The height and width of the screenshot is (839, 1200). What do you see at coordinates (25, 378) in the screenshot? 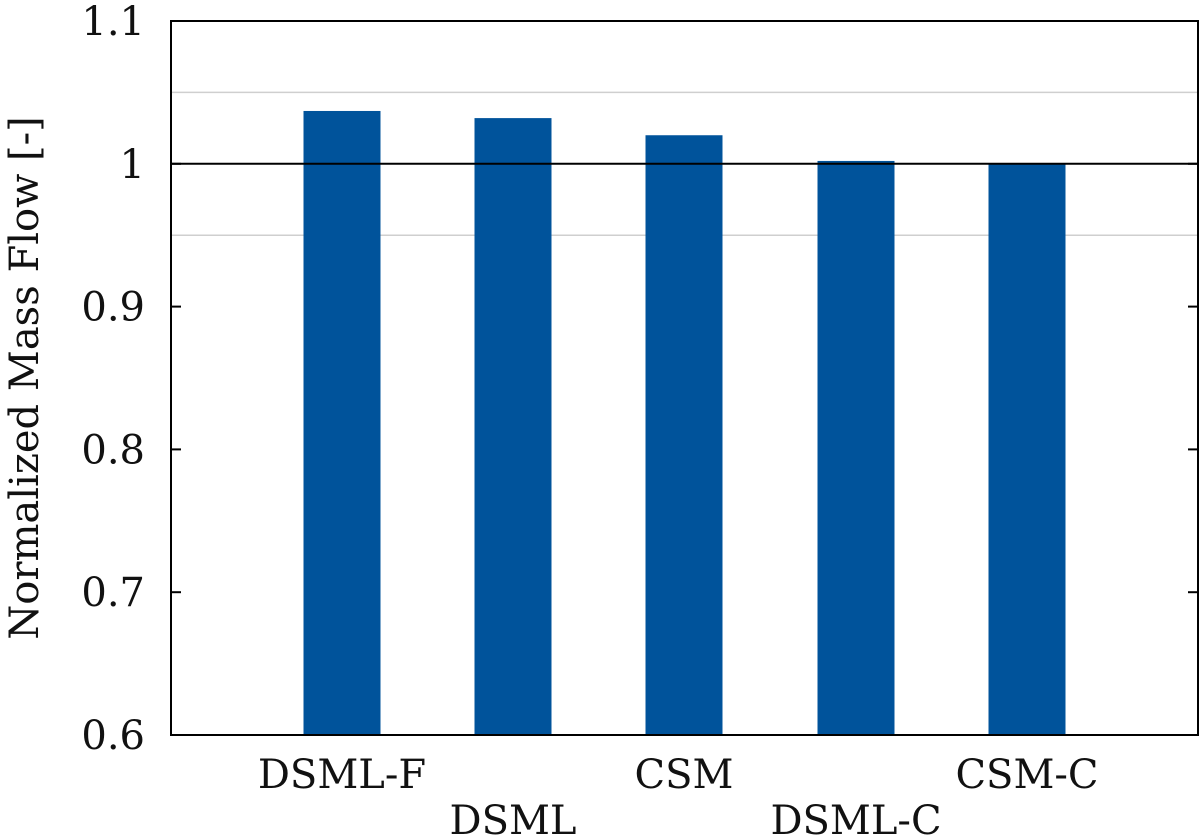
I see `y-axis-label: Normalized Mass Flow [-]` at bounding box center [25, 378].